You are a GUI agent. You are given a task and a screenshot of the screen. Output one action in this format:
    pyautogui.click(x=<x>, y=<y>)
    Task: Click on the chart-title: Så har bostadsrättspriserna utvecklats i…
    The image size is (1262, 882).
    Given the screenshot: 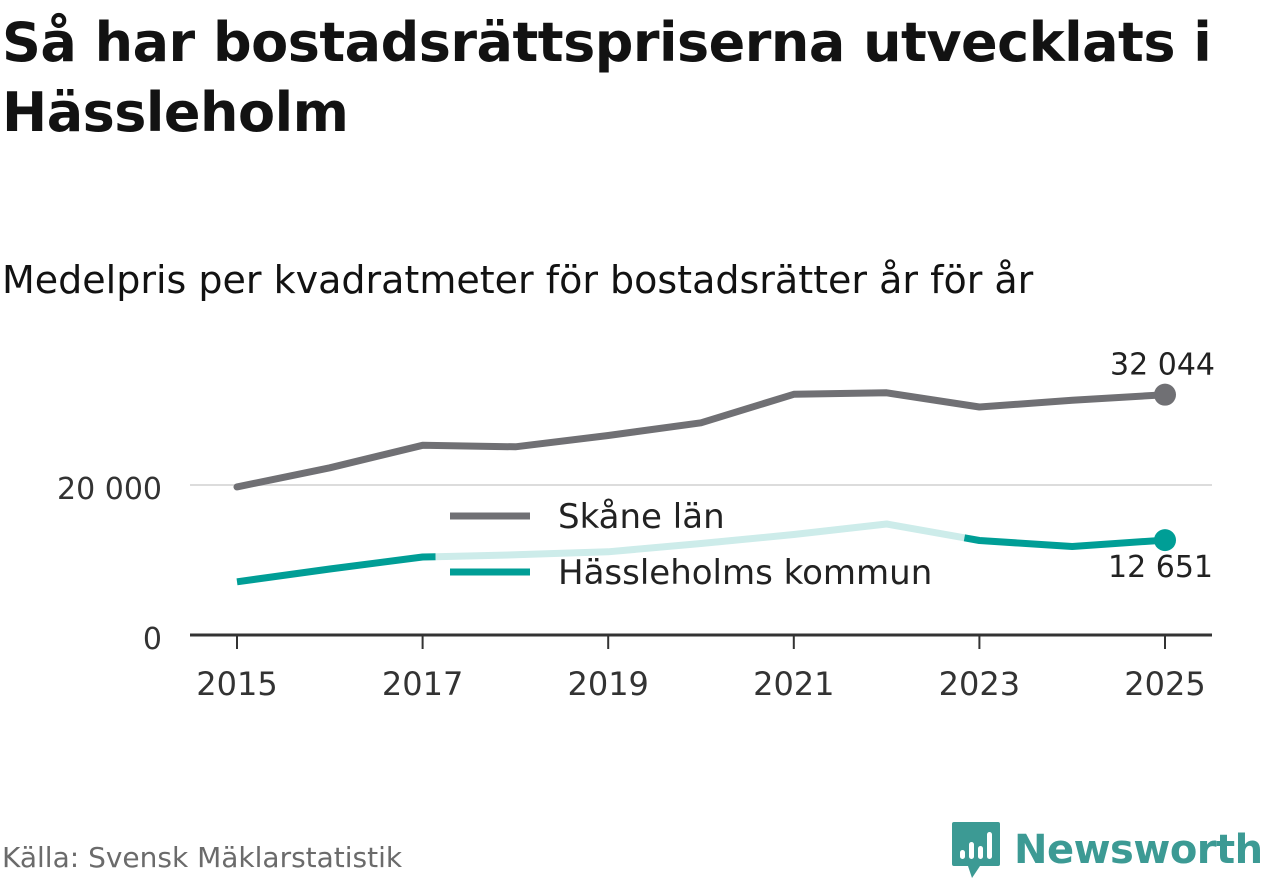 What is the action you would take?
    pyautogui.click(x=607, y=77)
    